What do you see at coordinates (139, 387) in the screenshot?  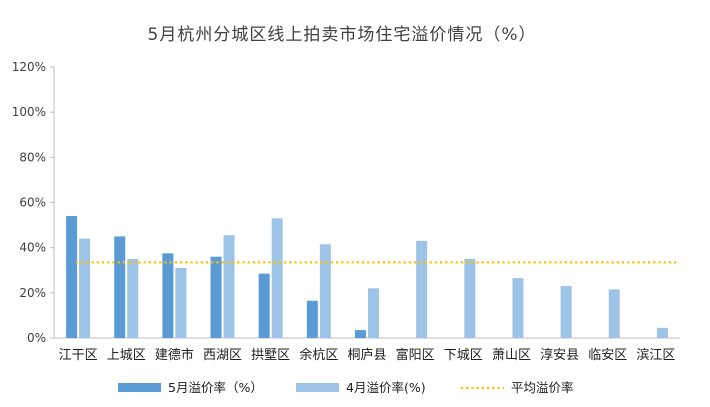 I see `legend-swatch-may` at bounding box center [139, 387].